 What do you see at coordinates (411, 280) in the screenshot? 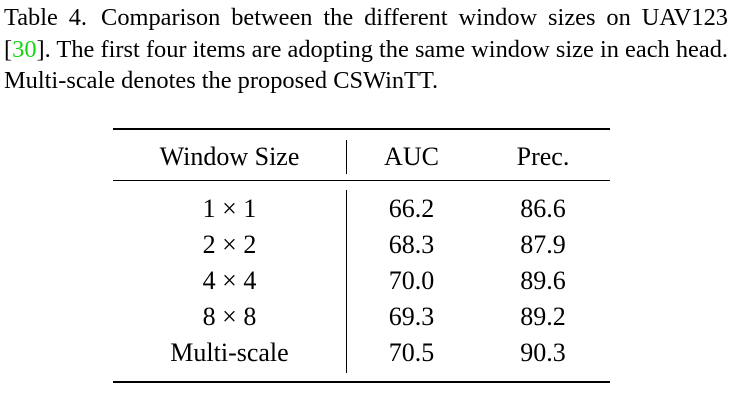
I see `row-auc: 70.0` at bounding box center [411, 280].